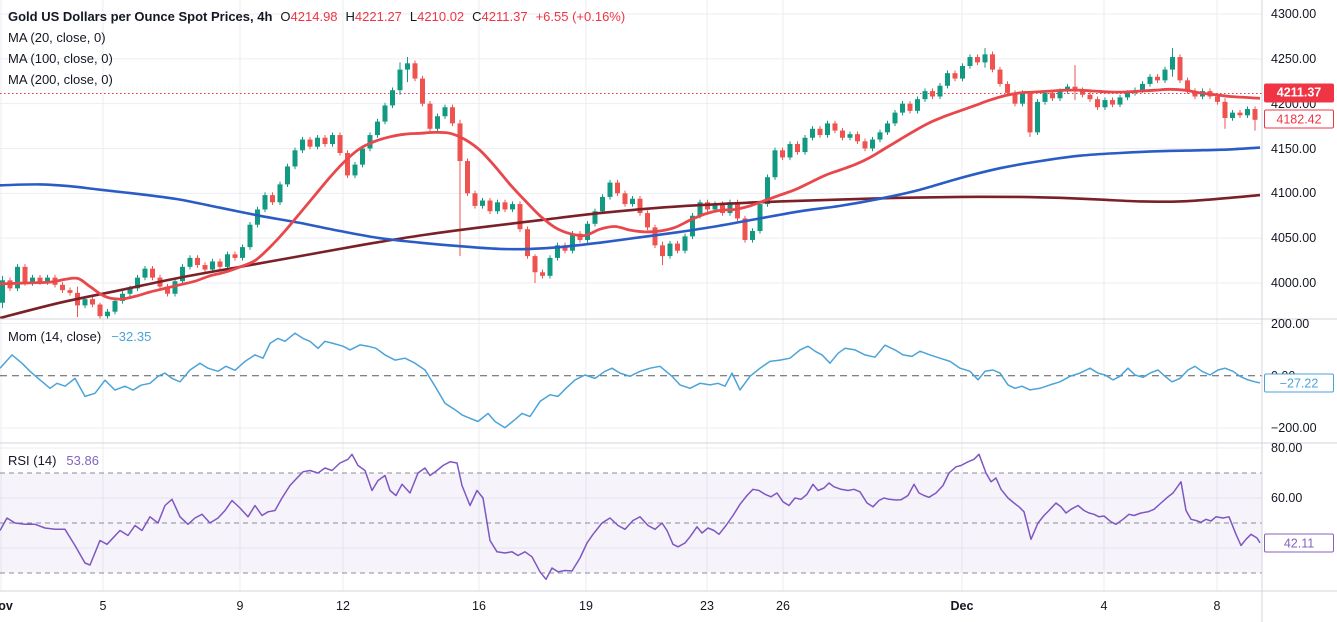 This screenshot has height=622, width=1337. Describe the element at coordinates (1294, 238) in the screenshot. I see `price-tick-label: 4050.00` at that location.